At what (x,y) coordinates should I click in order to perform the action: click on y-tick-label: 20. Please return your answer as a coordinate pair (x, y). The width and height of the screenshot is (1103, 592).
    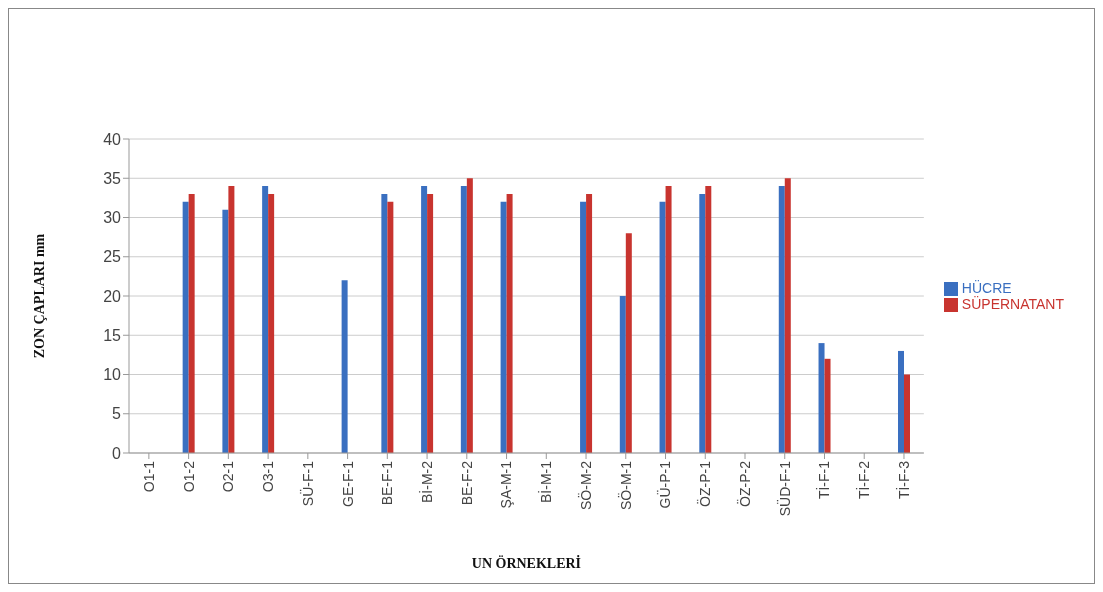
    Looking at the image, I should click on (112, 296).